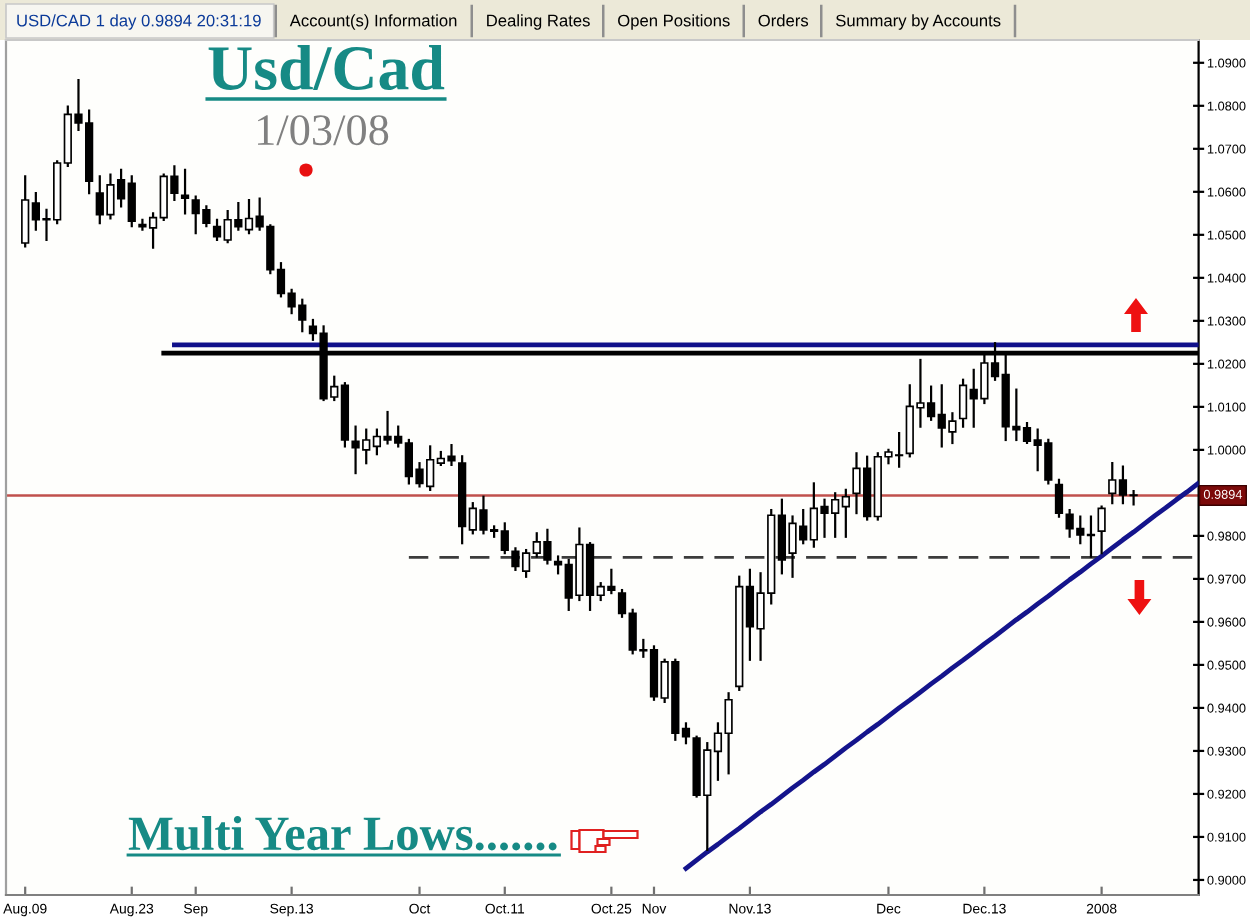  I want to click on chart-title: Usd/Cad, so click(326, 67).